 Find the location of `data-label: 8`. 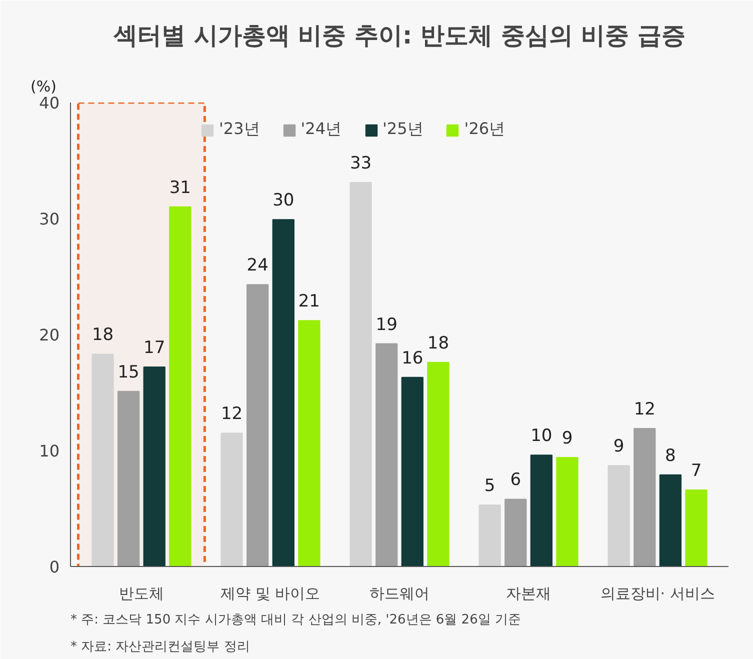

data-label: 8 is located at coordinates (670, 456).